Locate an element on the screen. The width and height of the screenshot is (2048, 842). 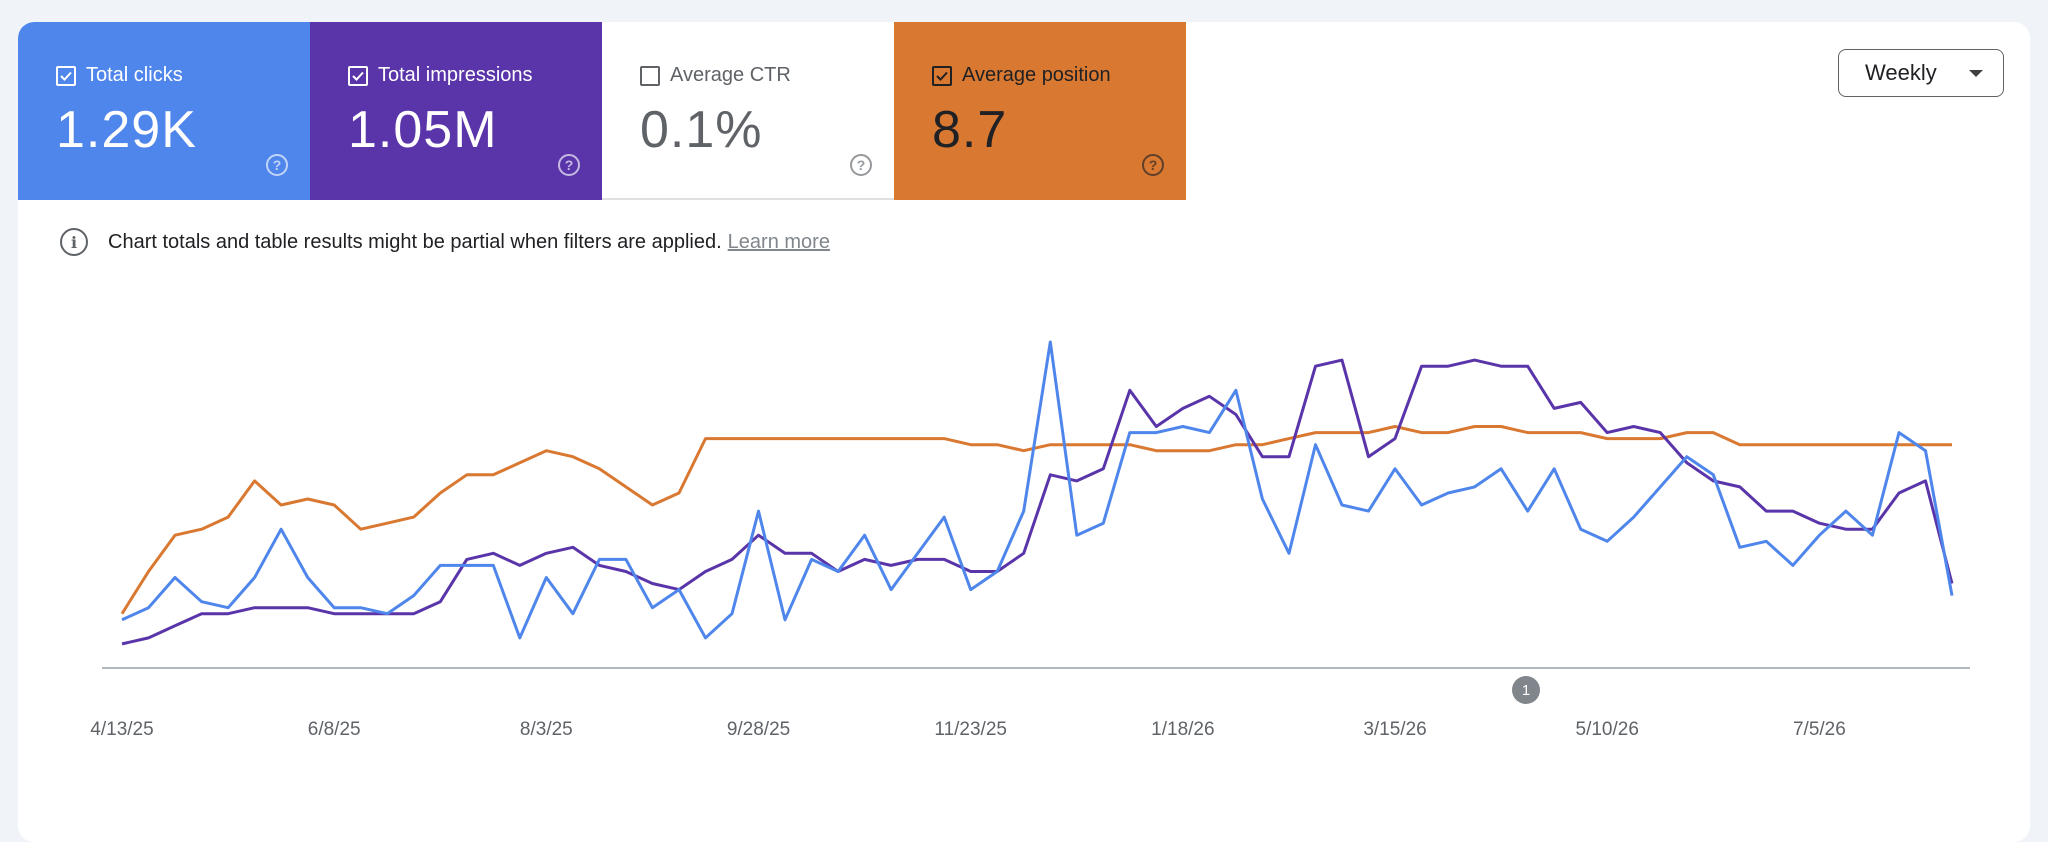
annotation-badge: 1 is located at coordinates (1526, 690).